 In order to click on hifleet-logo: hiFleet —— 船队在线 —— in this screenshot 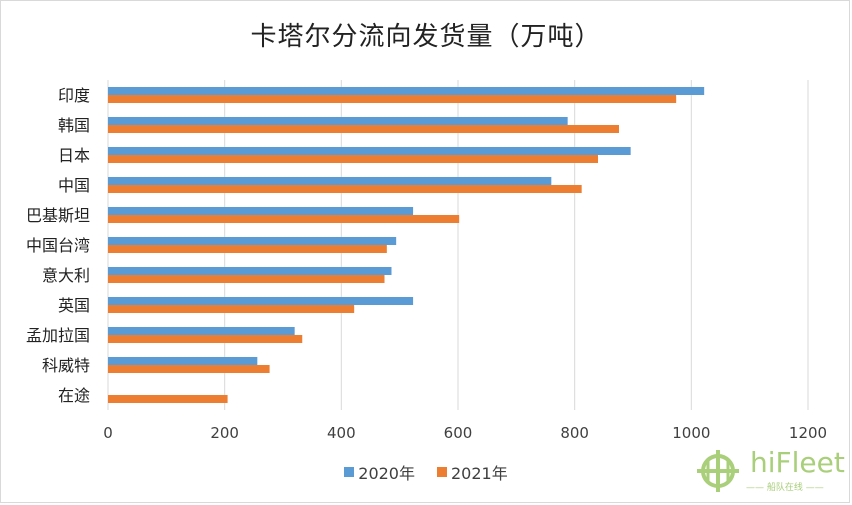, I will do `click(769, 470)`.